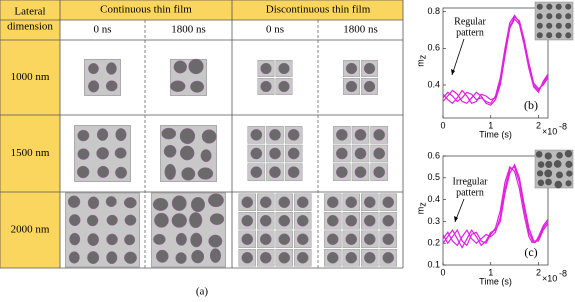 Image resolution: width=575 pixels, height=302 pixels. Describe the element at coordinates (318, 10) in the screenshot. I see `group-header: Discontinuous thin film` at that location.